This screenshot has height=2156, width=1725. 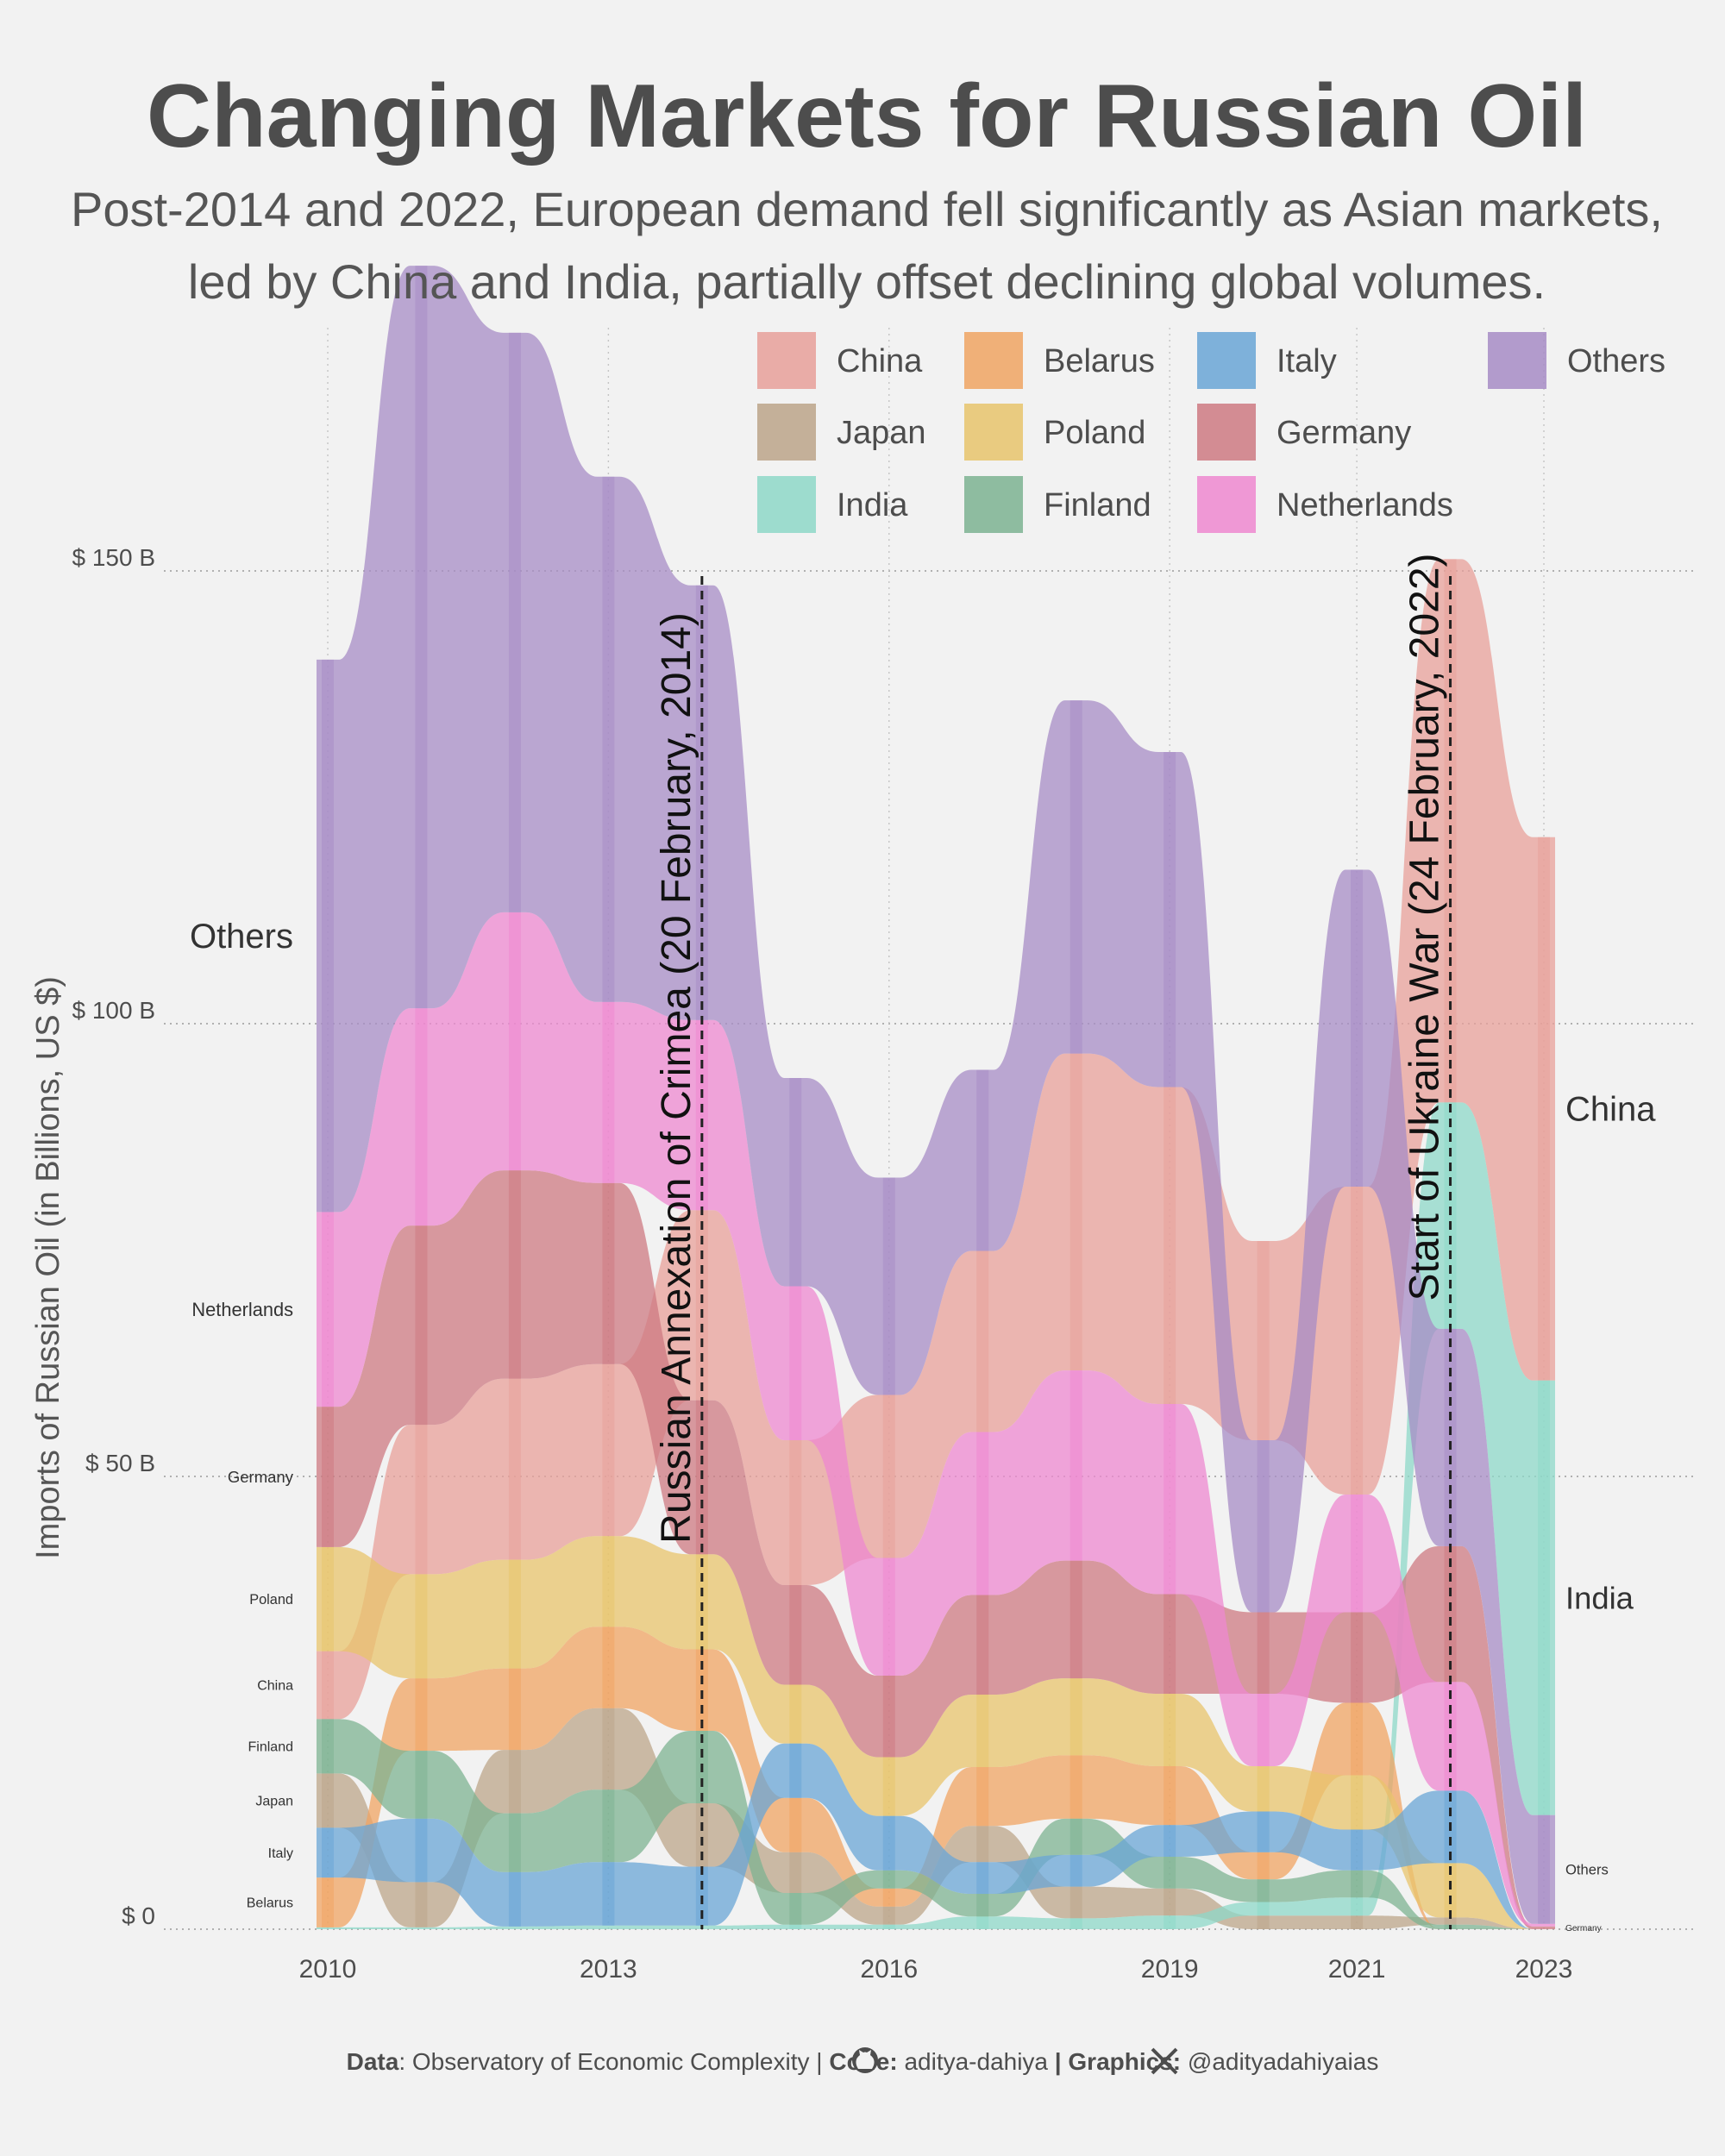 What do you see at coordinates (261, 1477) in the screenshot?
I see `left-stream-label: Germany` at bounding box center [261, 1477].